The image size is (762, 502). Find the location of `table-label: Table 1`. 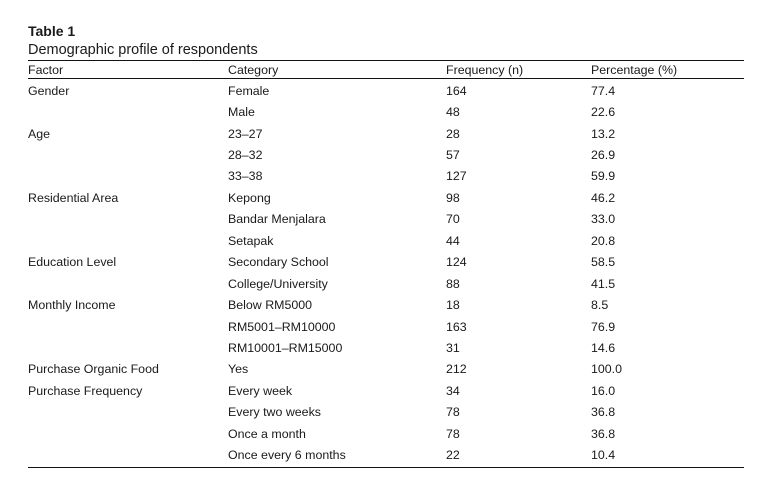

table-label: Table 1 is located at coordinates (52, 31).